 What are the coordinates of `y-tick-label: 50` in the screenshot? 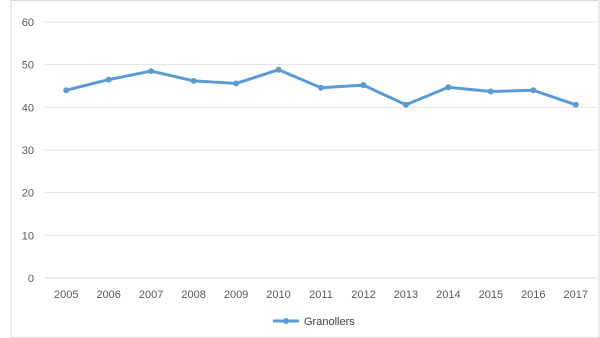 It's located at (28, 66).